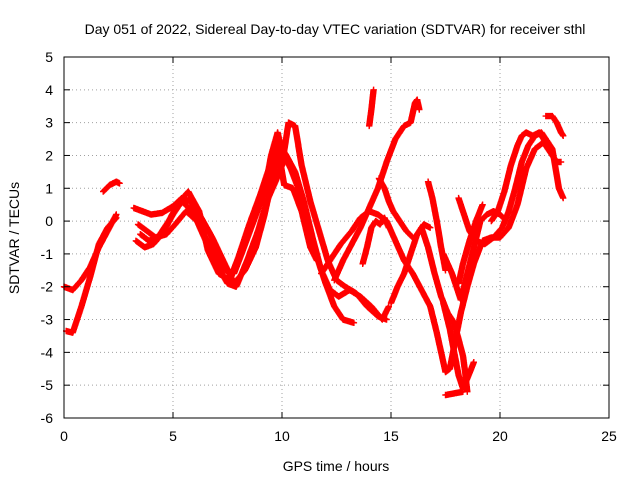  What do you see at coordinates (49, 57) in the screenshot?
I see `y-tick-label: 5` at bounding box center [49, 57].